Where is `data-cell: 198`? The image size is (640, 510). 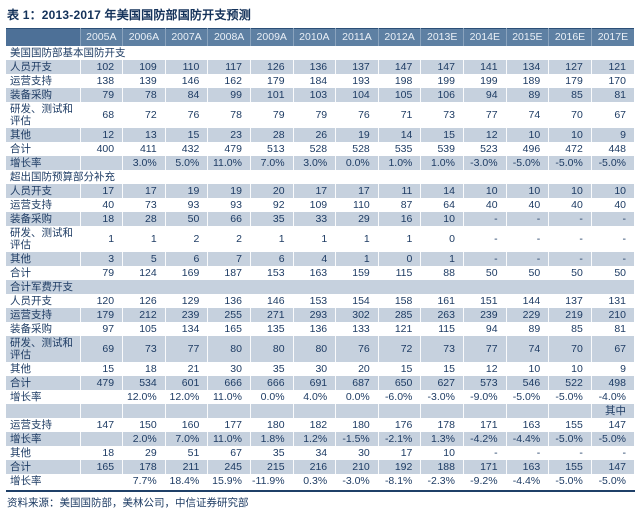 data-cell: 198 is located at coordinates (399, 81).